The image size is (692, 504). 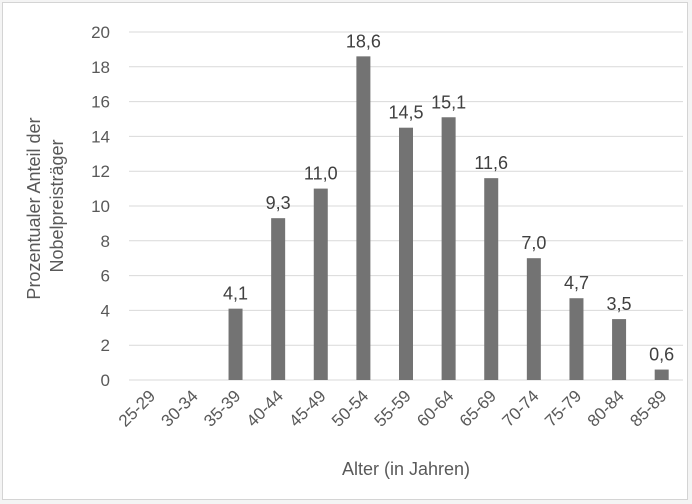 What do you see at coordinates (491, 163) in the screenshot?
I see `data-label-65-69: 11,6` at bounding box center [491, 163].